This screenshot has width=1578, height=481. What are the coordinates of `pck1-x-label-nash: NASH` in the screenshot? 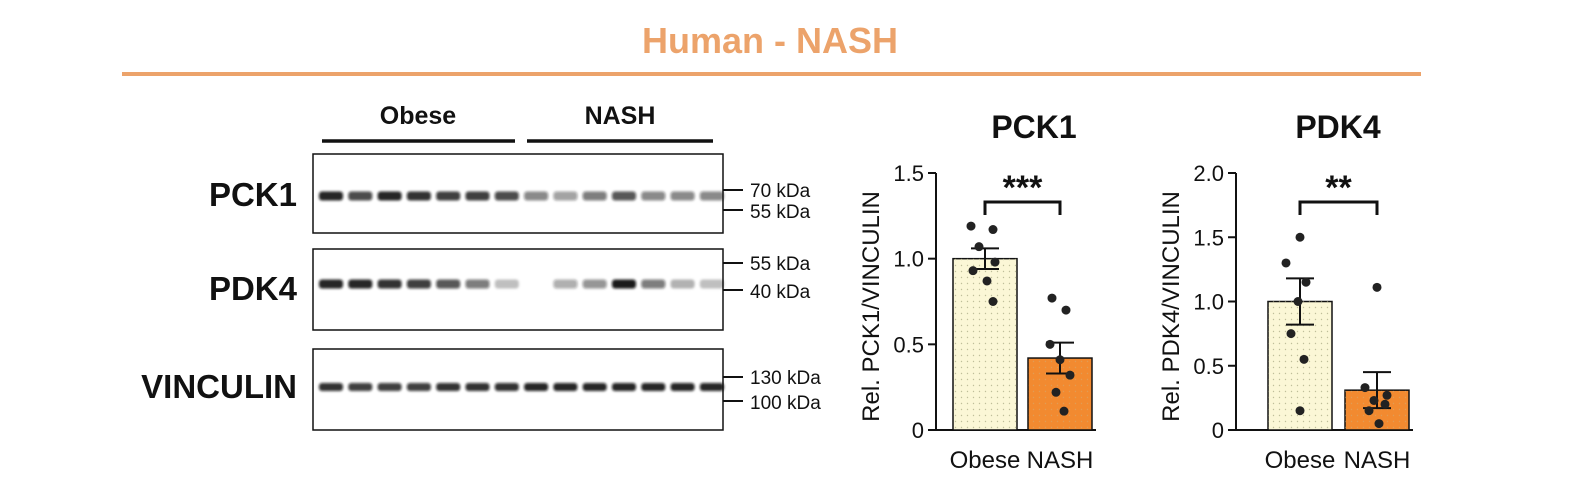 It's located at (1060, 460).